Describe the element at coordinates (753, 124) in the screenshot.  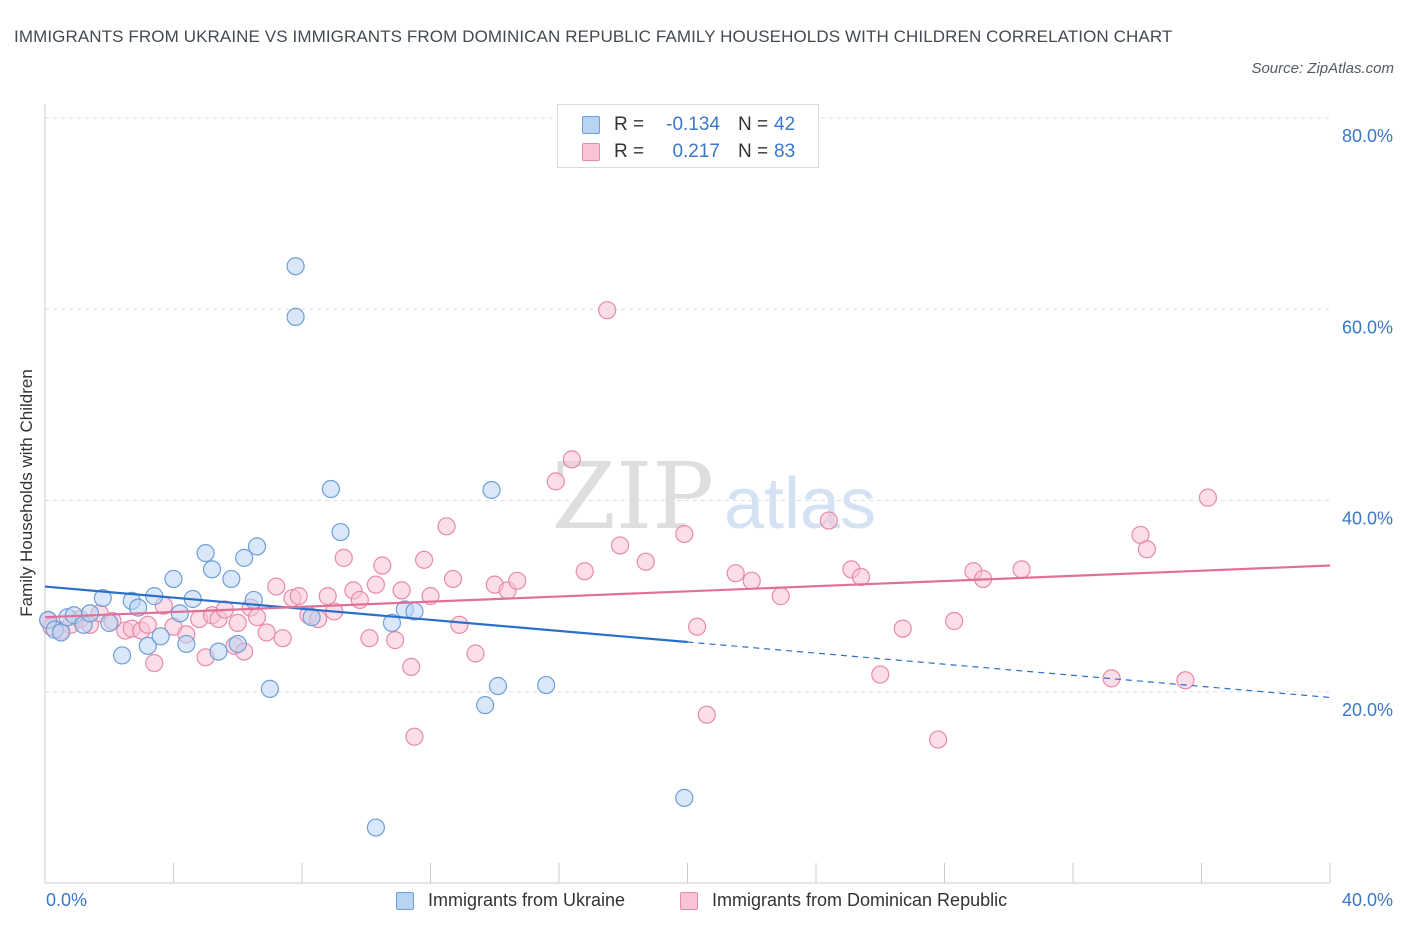
I see `legend-n-label: N =` at that location.